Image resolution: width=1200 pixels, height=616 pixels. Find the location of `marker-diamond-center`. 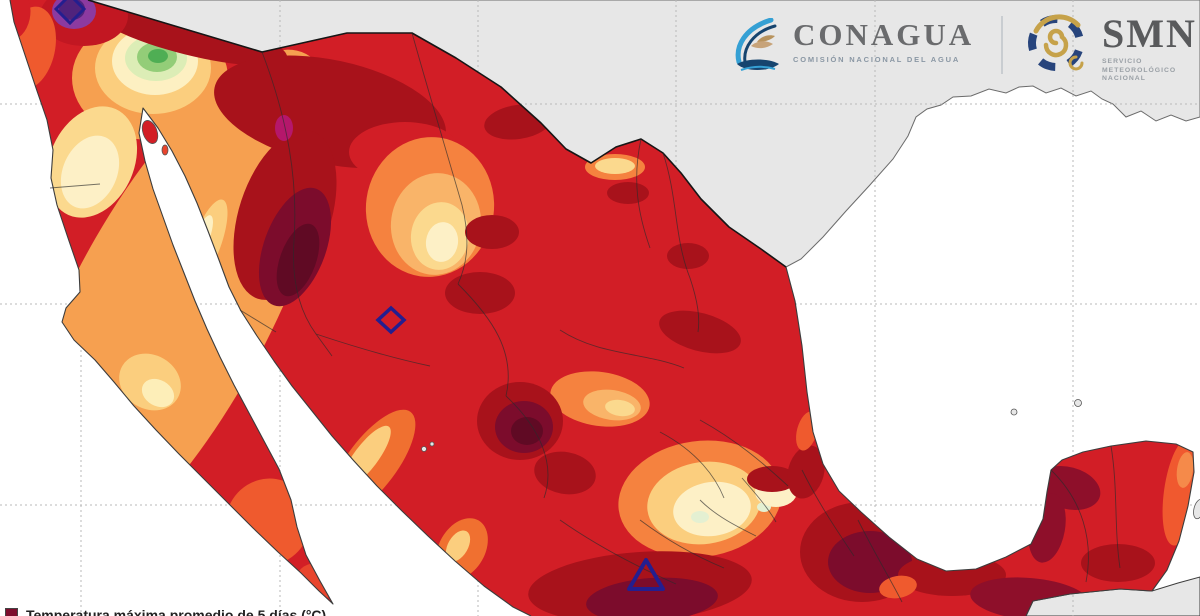

marker-diamond-center is located at coordinates (391, 320).